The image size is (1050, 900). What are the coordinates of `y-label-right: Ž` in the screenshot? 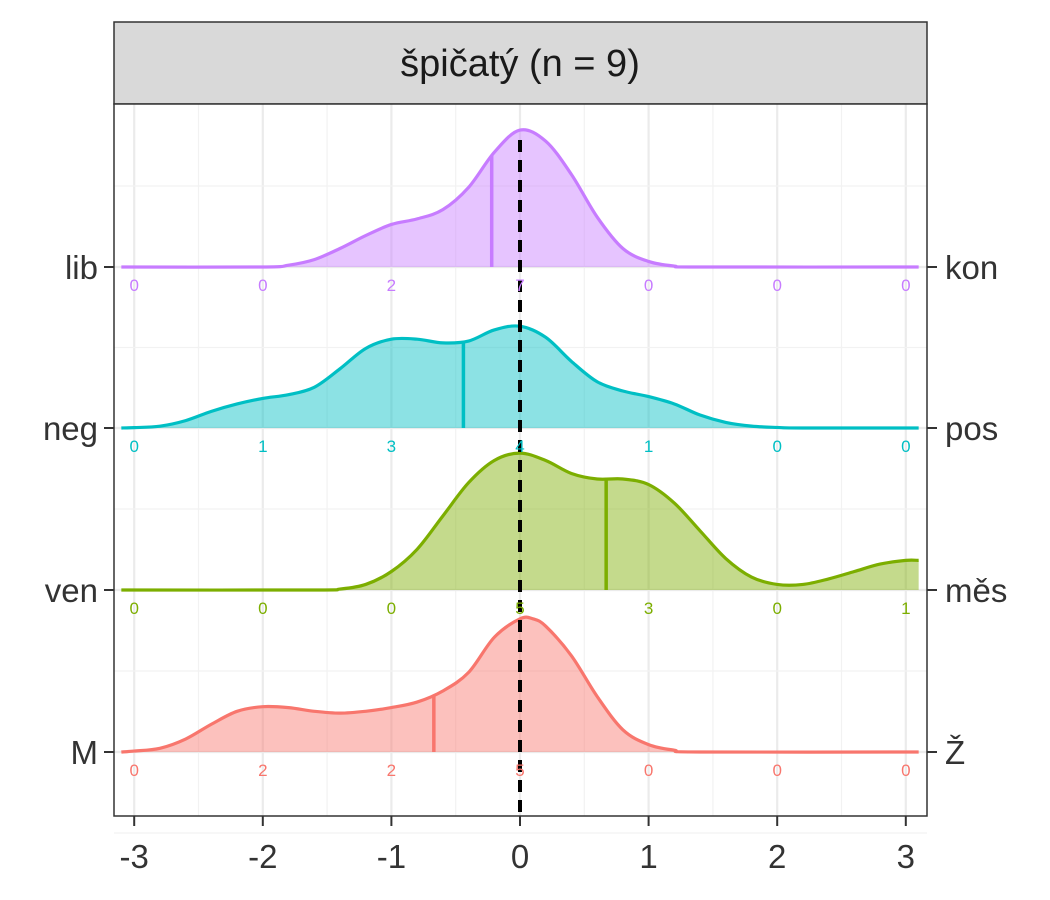 It's located at (955, 752).